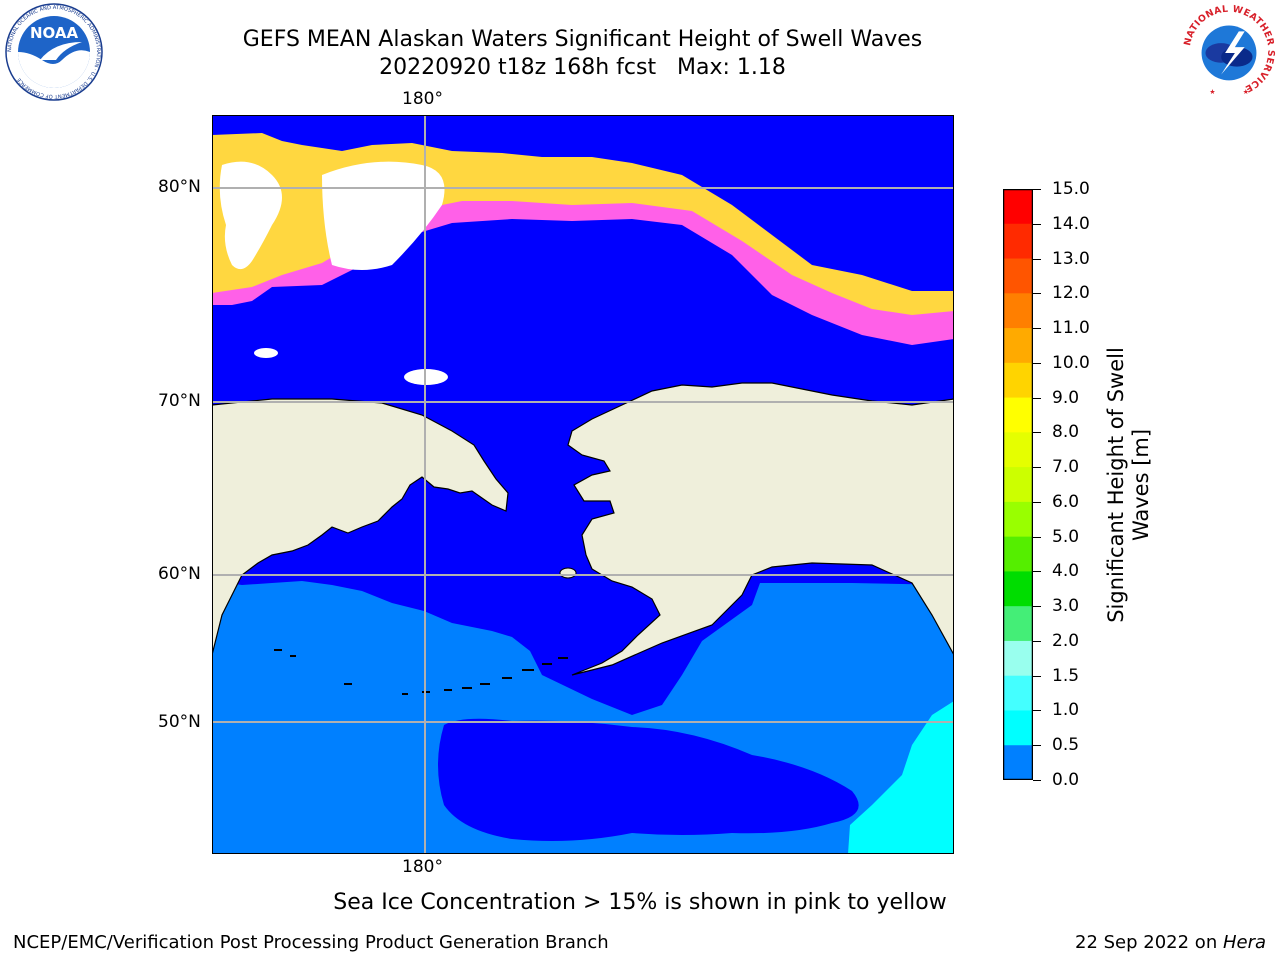  What do you see at coordinates (1071, 328) in the screenshot?
I see `colorbar-tick-label: 11.0` at bounding box center [1071, 328].